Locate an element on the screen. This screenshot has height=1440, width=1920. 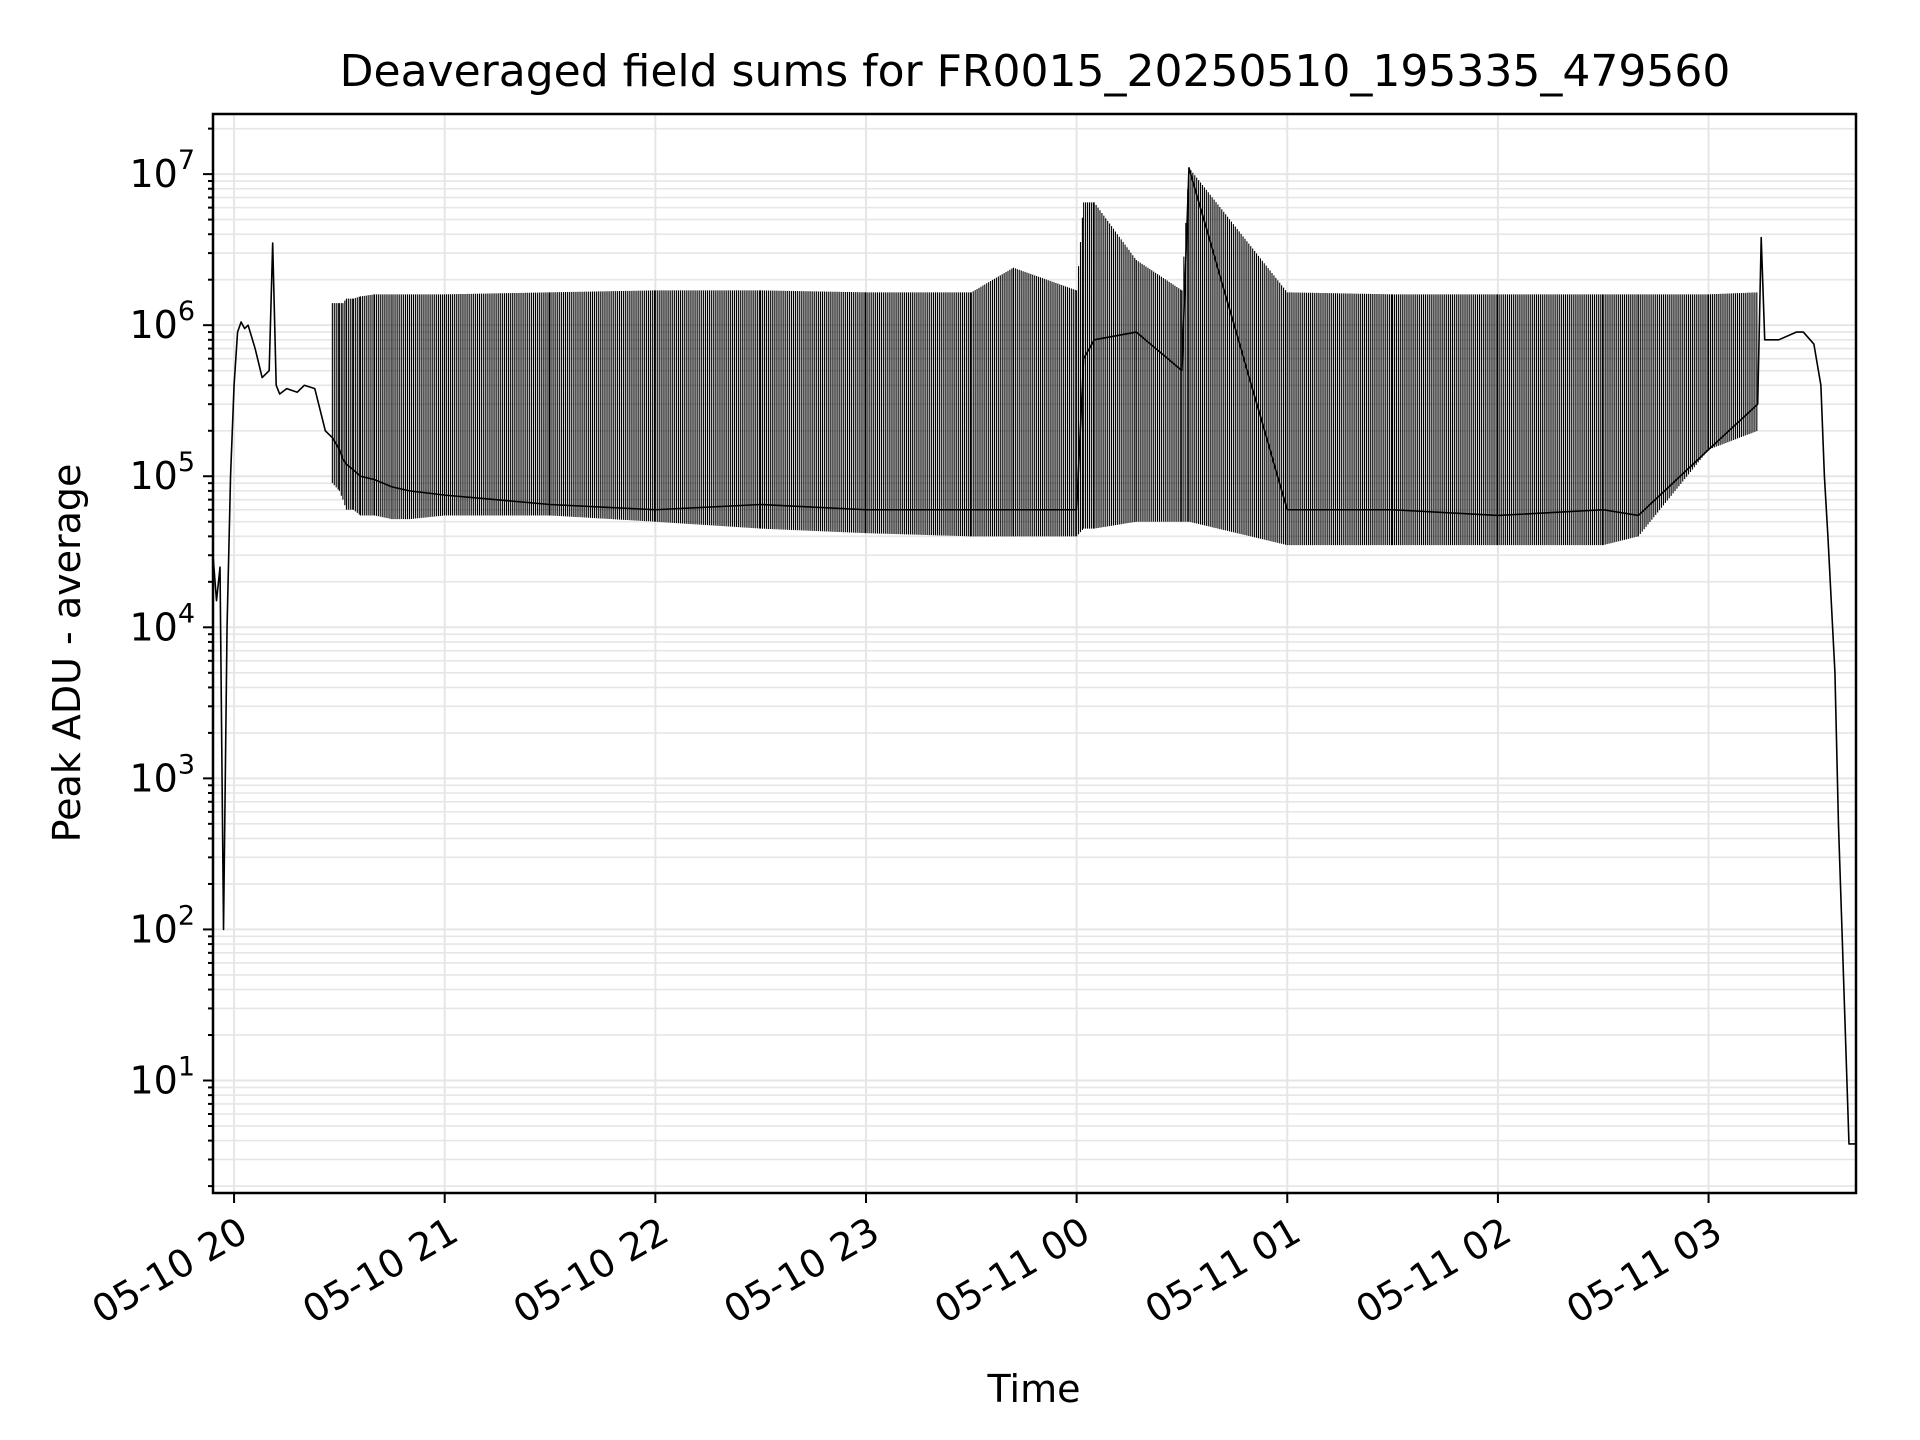
y-tick-exponent: 6 is located at coordinates (186, 311).